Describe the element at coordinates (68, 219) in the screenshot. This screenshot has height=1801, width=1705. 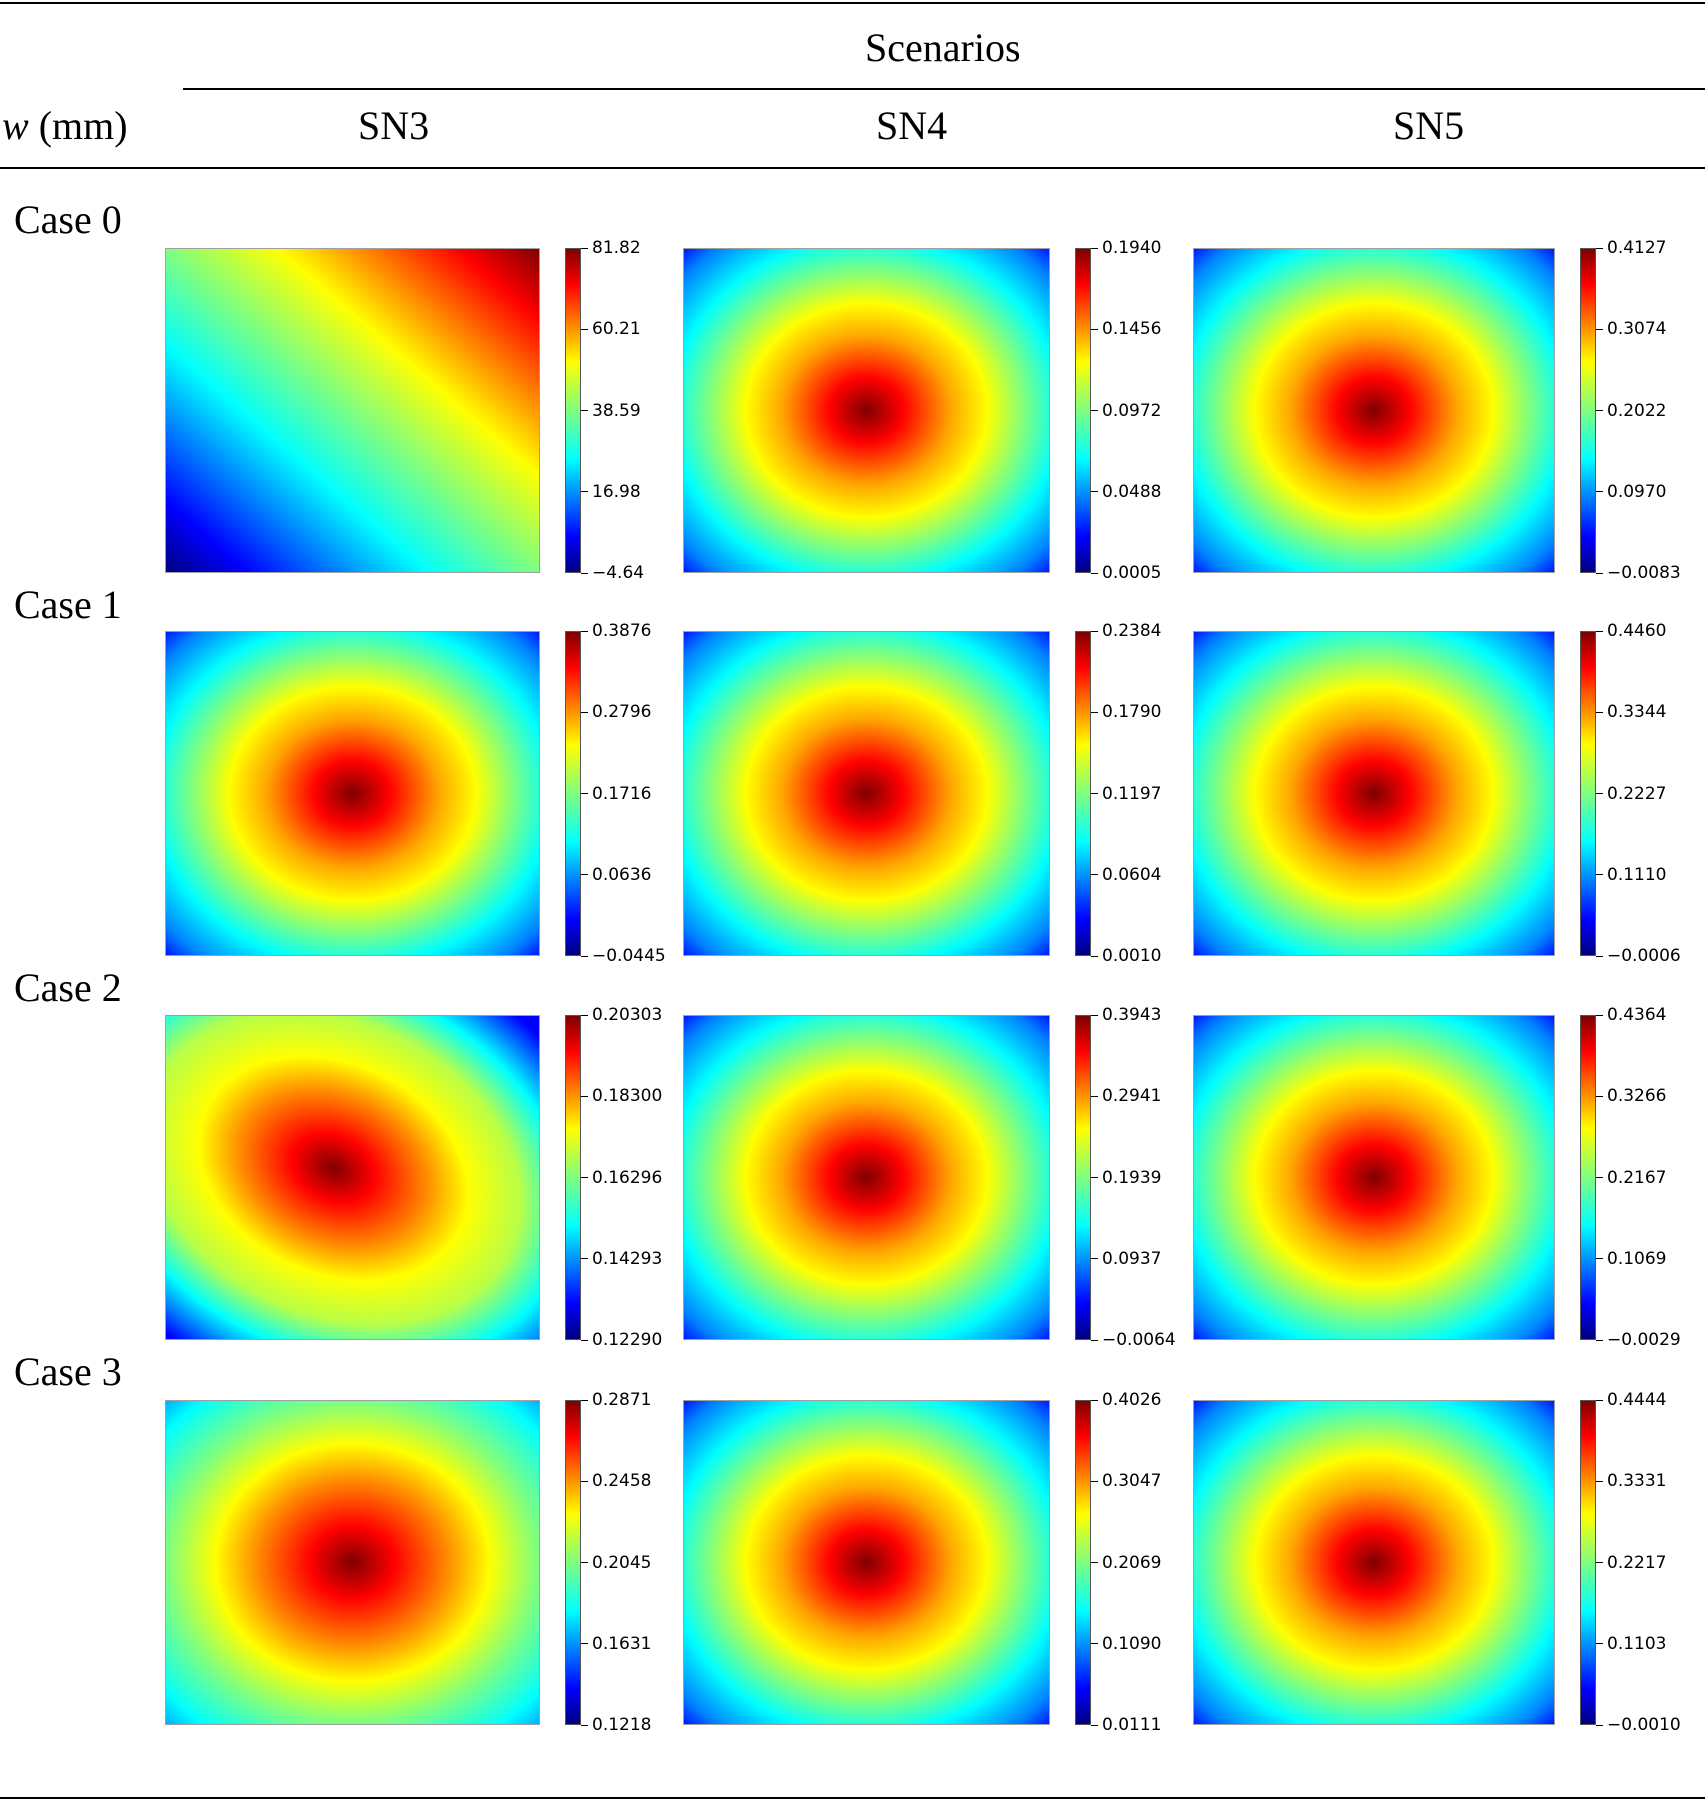
I see `case-label-0: Case 0` at that location.